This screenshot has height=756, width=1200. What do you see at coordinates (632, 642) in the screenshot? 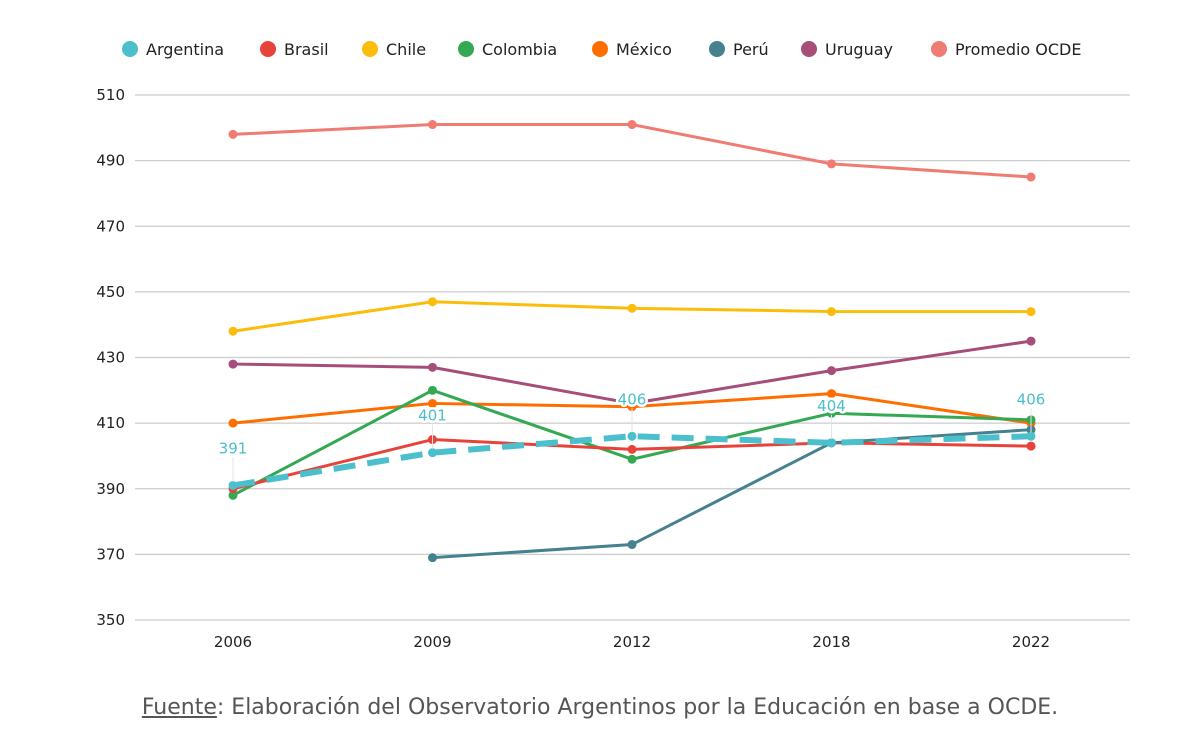
I see `x-tick-label: 2012` at bounding box center [632, 642].